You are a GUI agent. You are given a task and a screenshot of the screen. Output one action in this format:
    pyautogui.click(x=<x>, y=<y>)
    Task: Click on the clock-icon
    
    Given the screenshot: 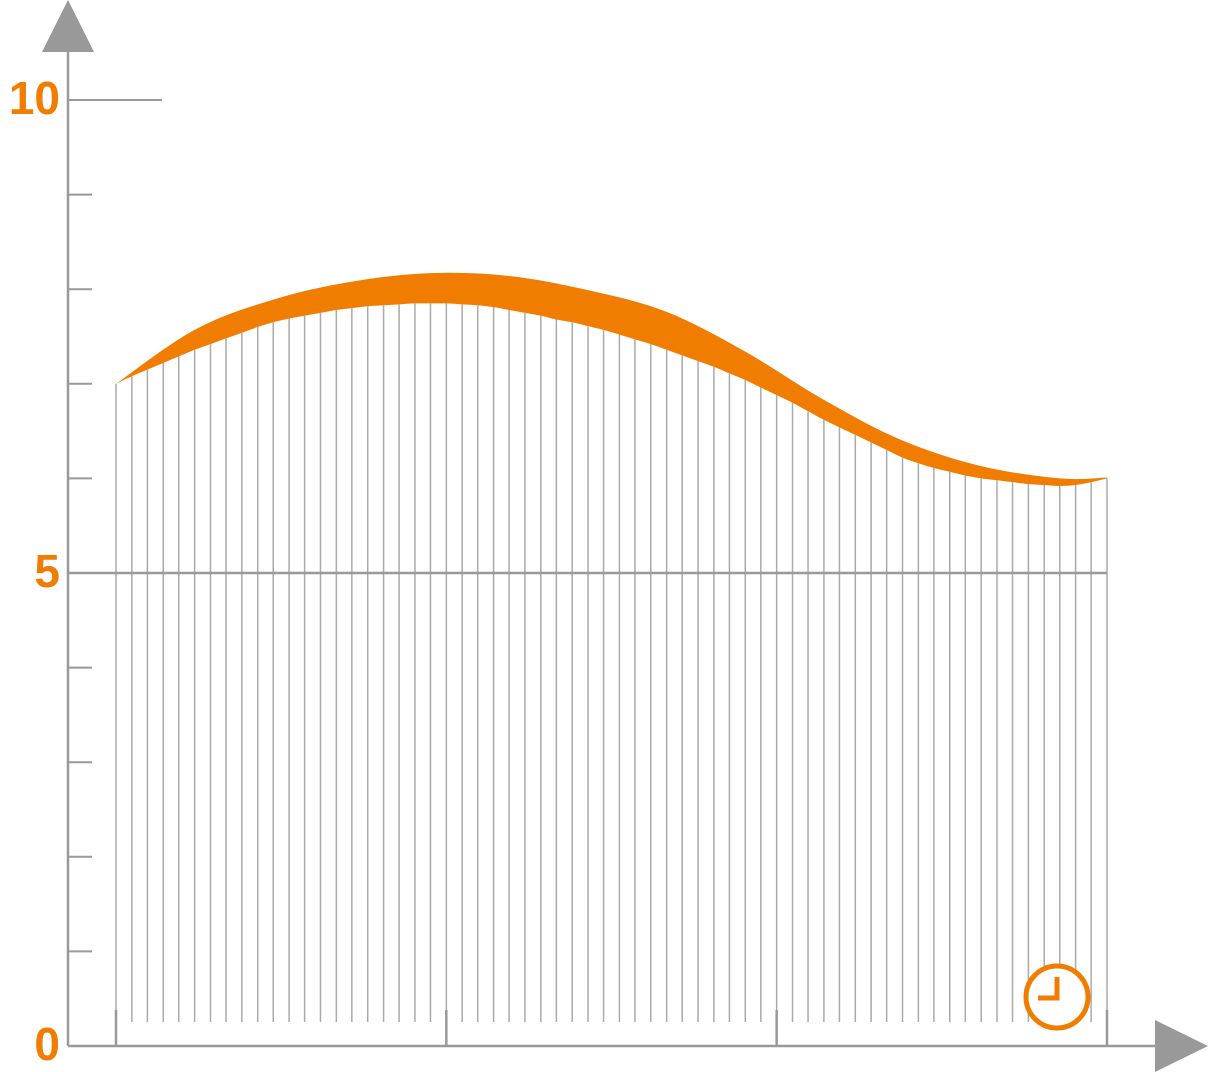 What is the action you would take?
    pyautogui.click(x=1057, y=997)
    